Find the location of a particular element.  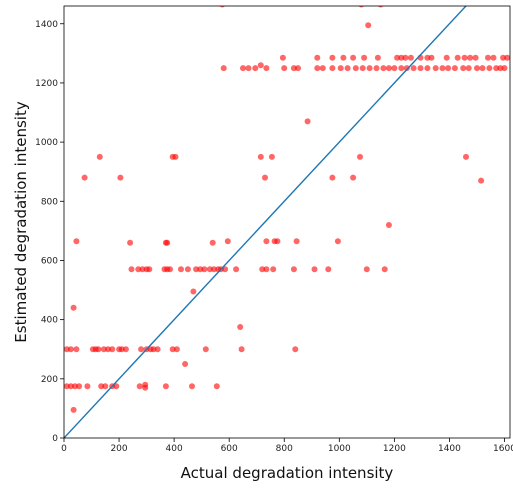

x-tick-label: 1000 is located at coordinates (339, 449).